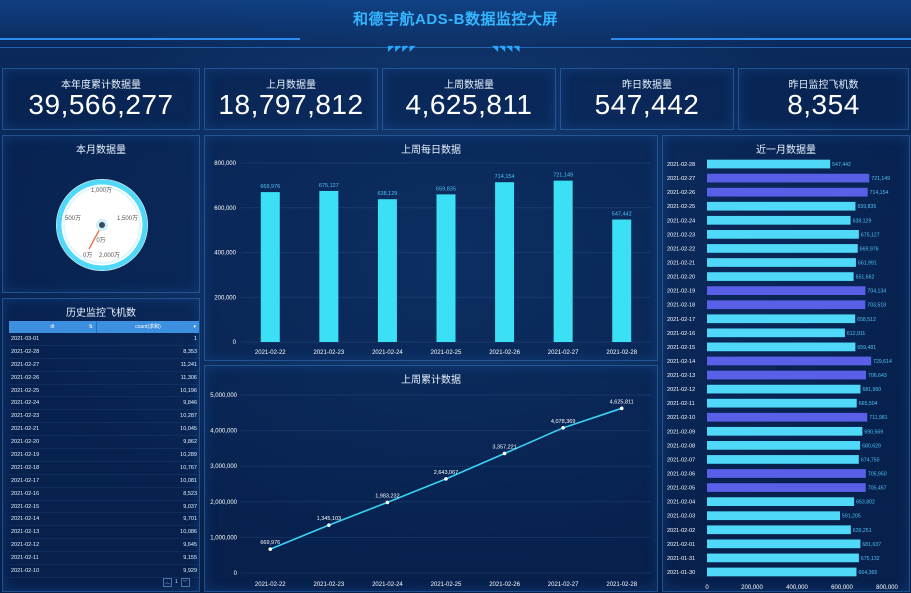 The width and height of the screenshot is (911, 593). What do you see at coordinates (148, 327) in the screenshot?
I see `column-header-count: count(求和) ▾` at bounding box center [148, 327].